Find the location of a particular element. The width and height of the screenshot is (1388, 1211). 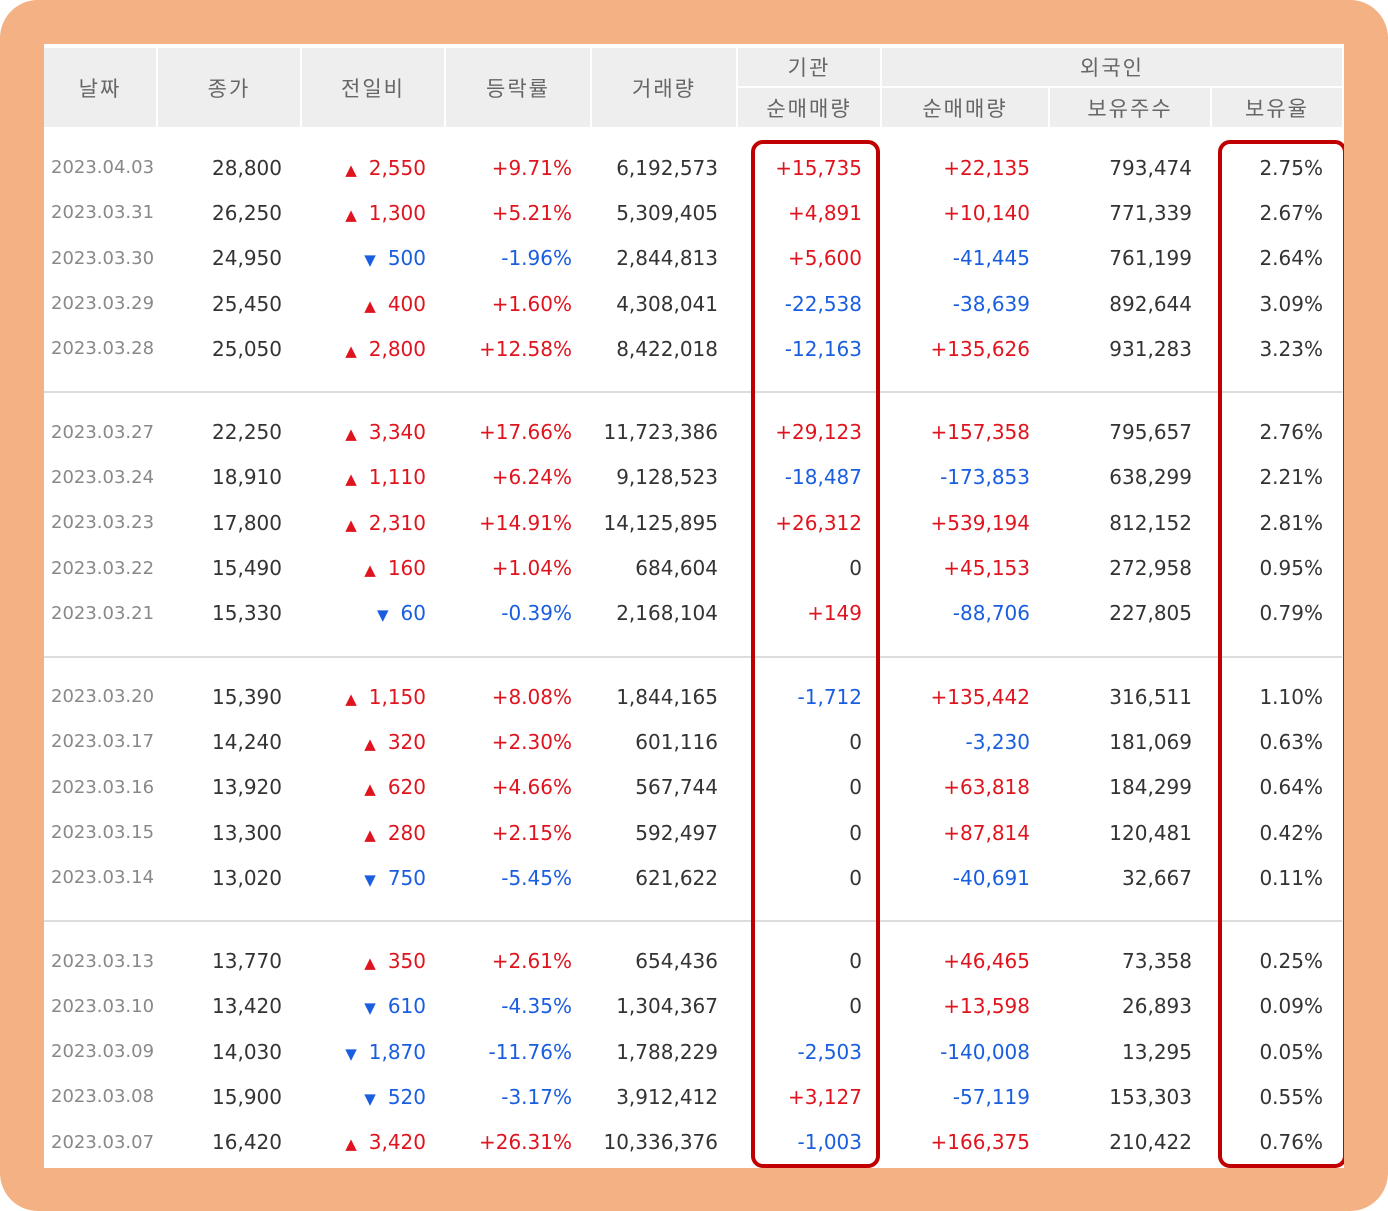

header-foreign-holdings: 보유주수 is located at coordinates (1130, 108).